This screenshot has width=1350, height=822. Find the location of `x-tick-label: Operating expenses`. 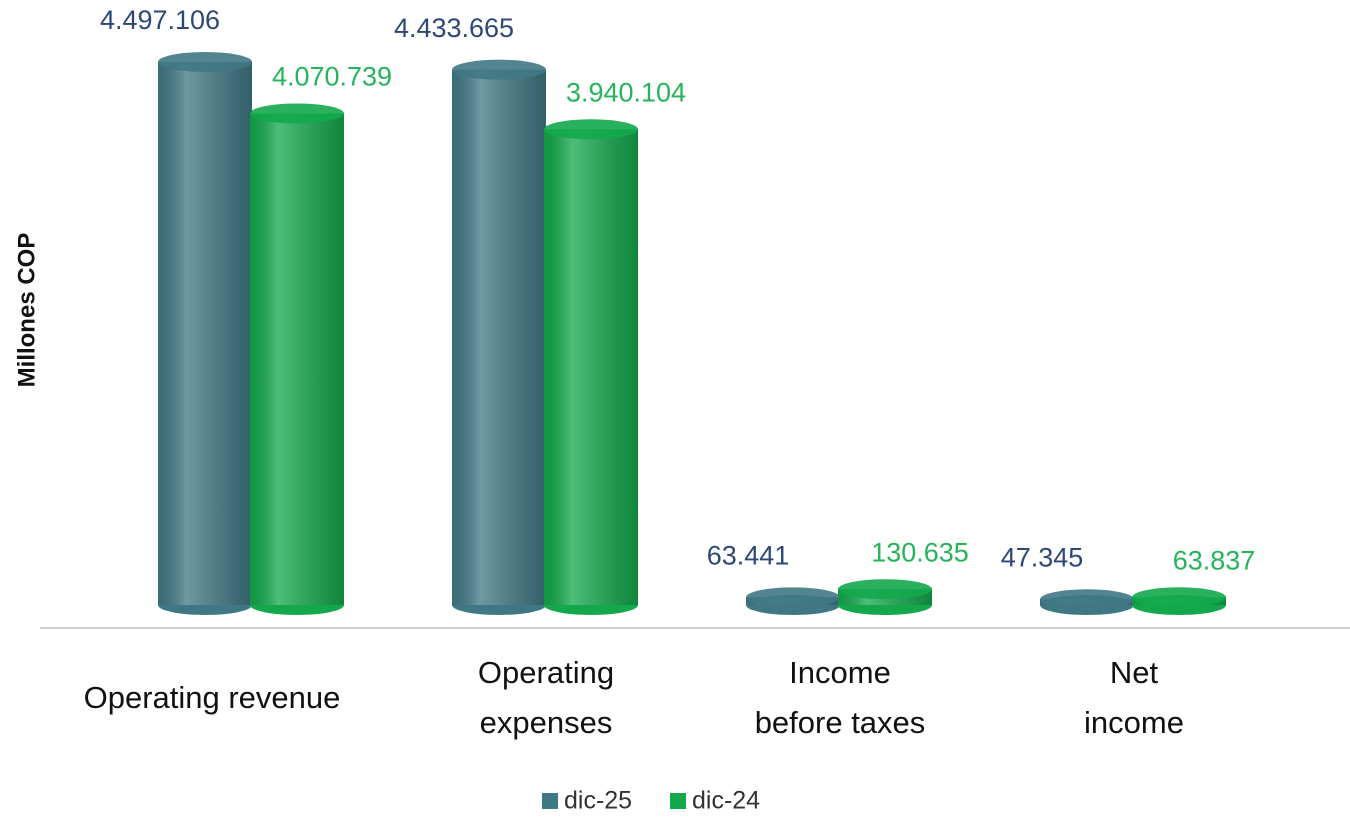

x-tick-label: Operating expenses is located at coordinates (546, 697).